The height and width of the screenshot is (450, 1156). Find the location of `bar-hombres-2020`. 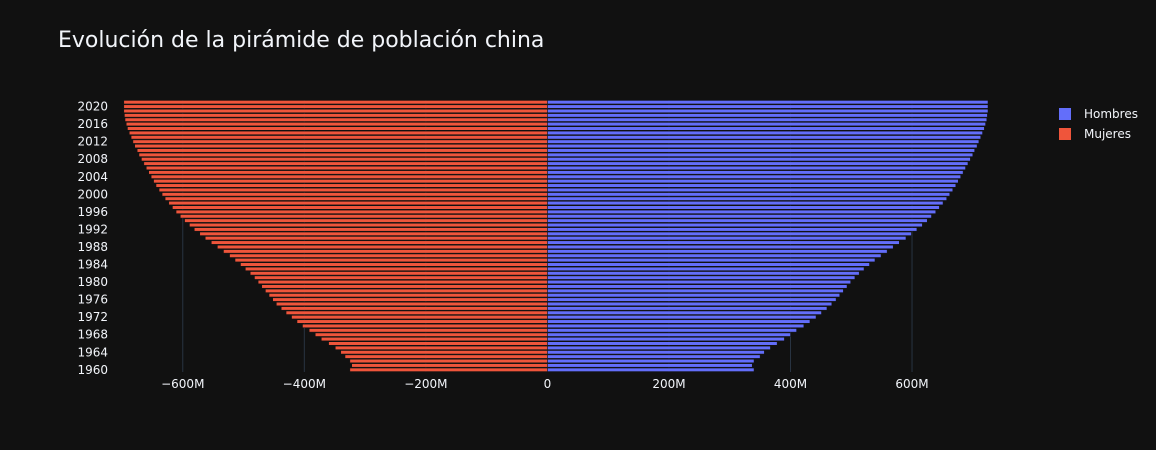

bar-hombres-2020 is located at coordinates (768, 106).